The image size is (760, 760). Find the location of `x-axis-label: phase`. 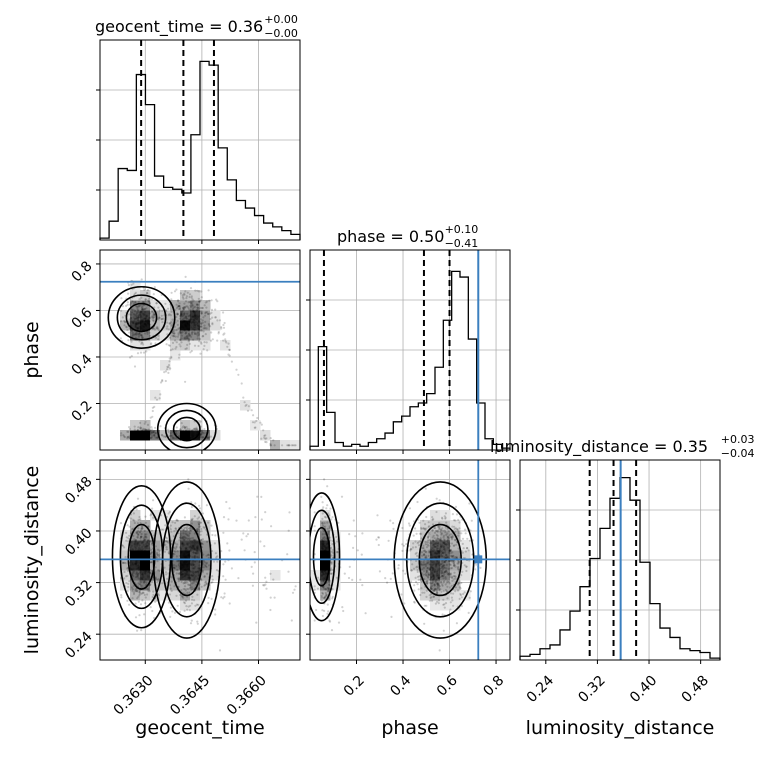

x-axis-label: phase is located at coordinates (409, 728).